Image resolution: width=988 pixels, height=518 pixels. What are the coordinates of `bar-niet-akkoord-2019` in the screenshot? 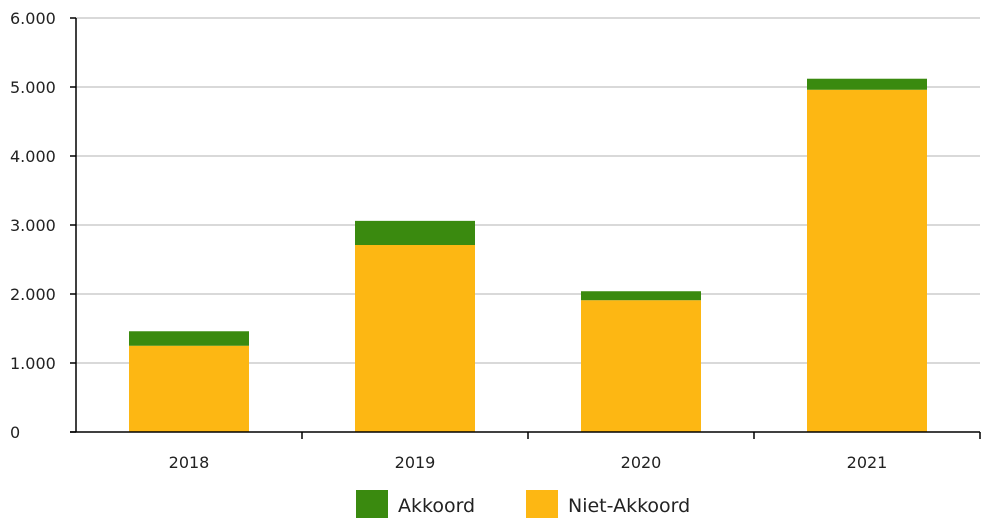 It's located at (415, 338).